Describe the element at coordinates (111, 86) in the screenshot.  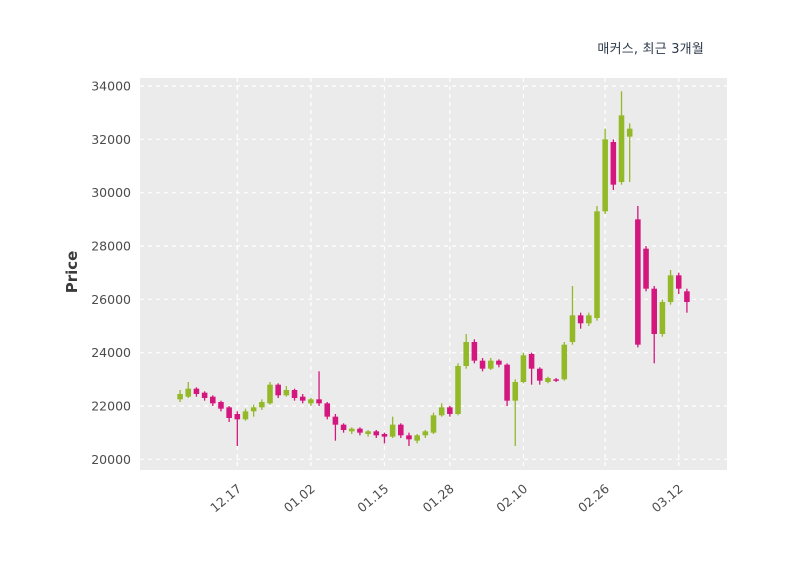
I see `y-tick-label: 34000` at that location.